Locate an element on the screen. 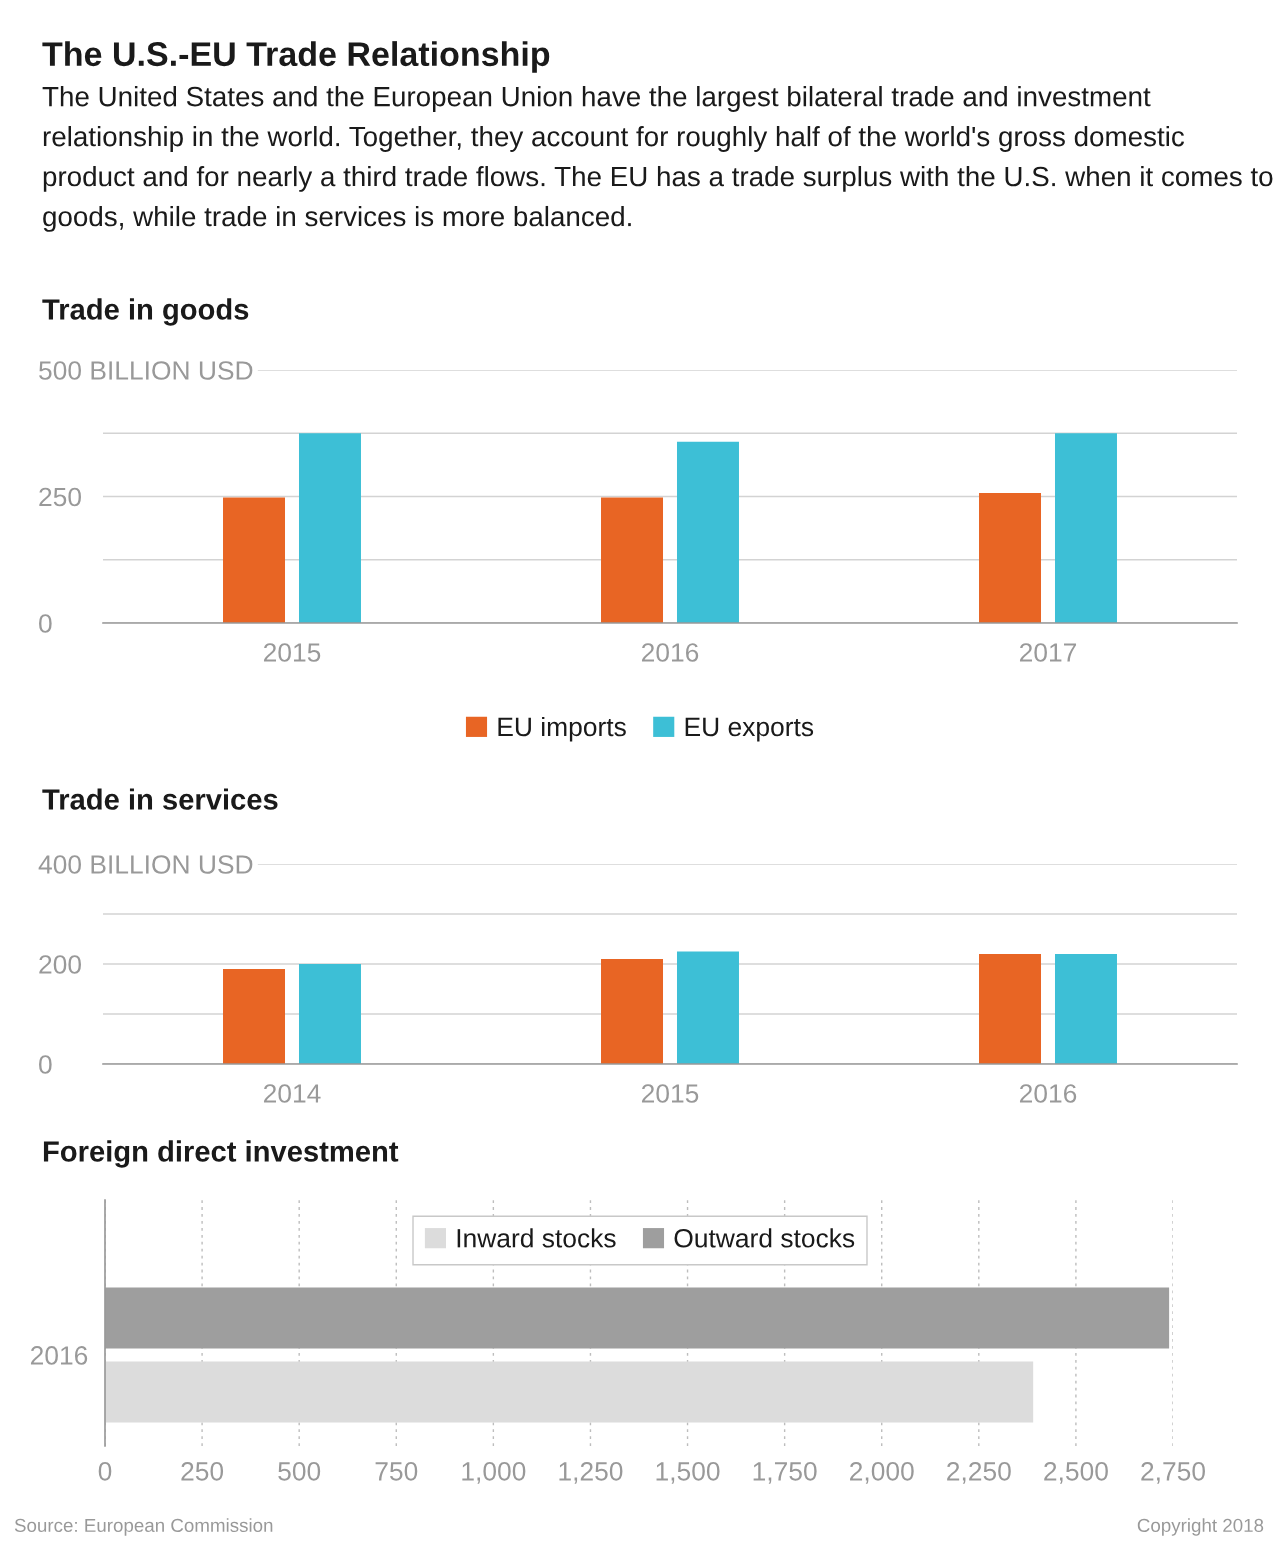 The width and height of the screenshot is (1280, 1556). source-note: Source: European Commission is located at coordinates (143, 1527).